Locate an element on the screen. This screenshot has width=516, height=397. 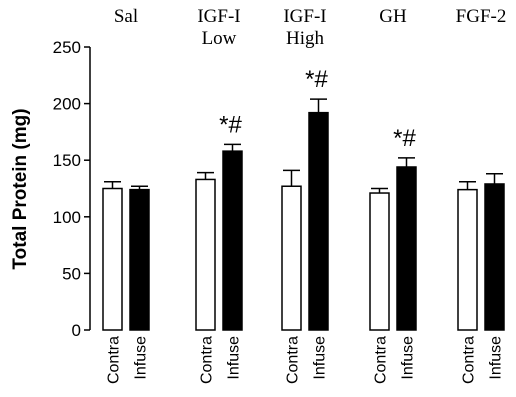
group-label: Low is located at coordinates (219, 38).